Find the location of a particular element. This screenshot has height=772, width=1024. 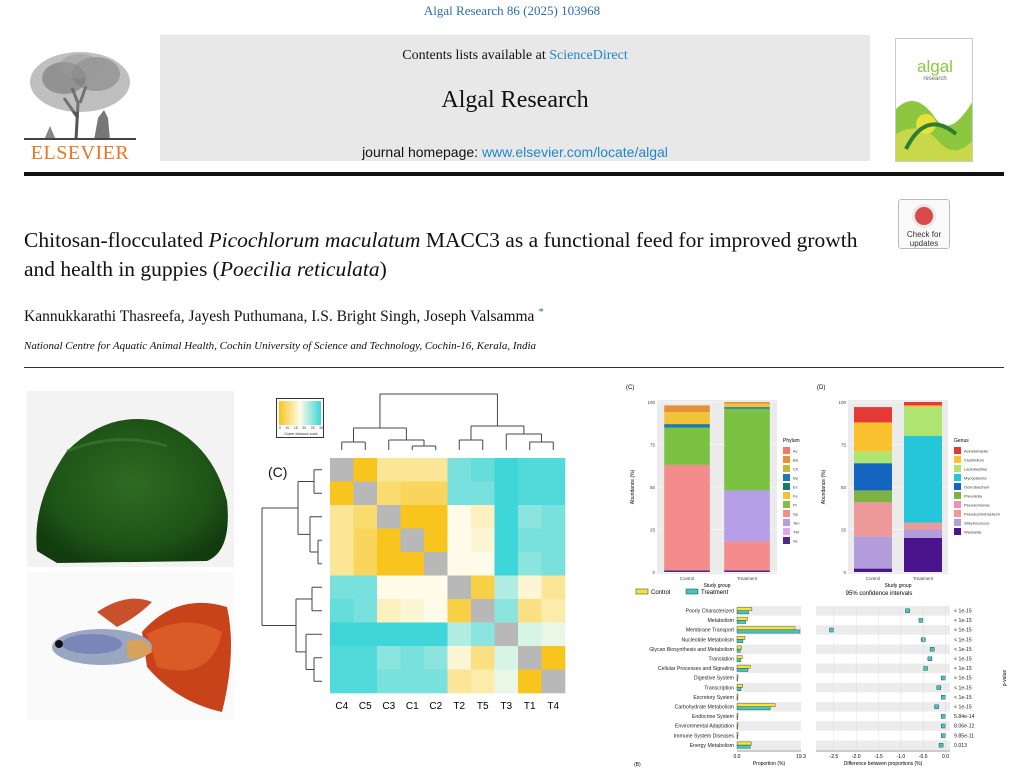

p-value: 5.84e-14 is located at coordinates (964, 717).